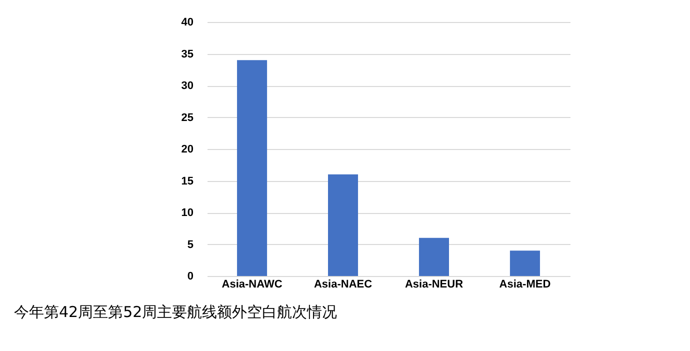 The image size is (690, 351). Describe the element at coordinates (525, 284) in the screenshot. I see `x-tick-label: Asia-MED` at that location.